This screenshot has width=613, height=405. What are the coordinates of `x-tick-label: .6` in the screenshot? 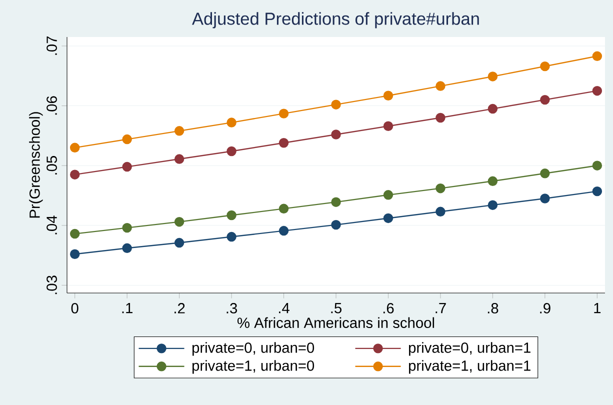 It's located at (388, 308).